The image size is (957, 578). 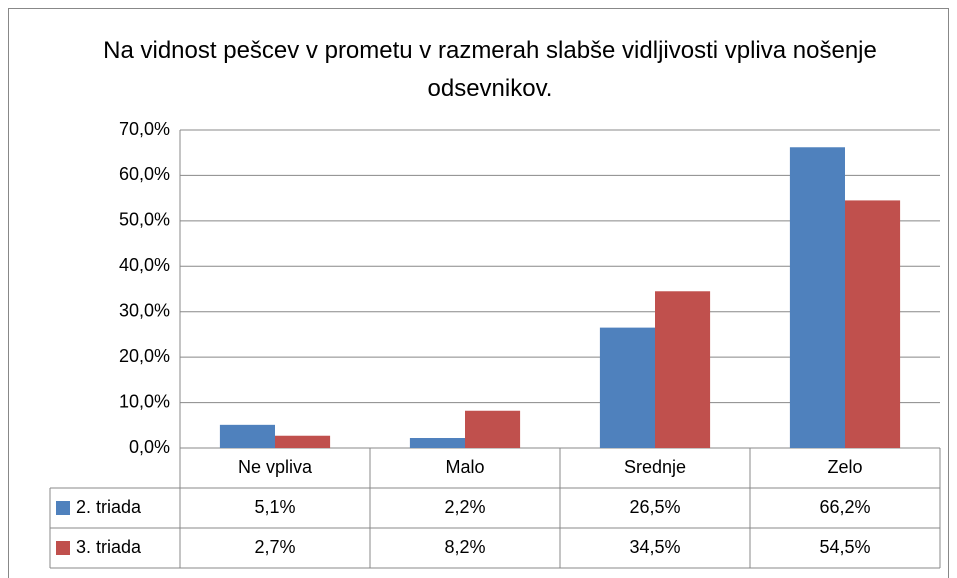 I want to click on y-tick-label: 60,0%, so click(x=144, y=174).